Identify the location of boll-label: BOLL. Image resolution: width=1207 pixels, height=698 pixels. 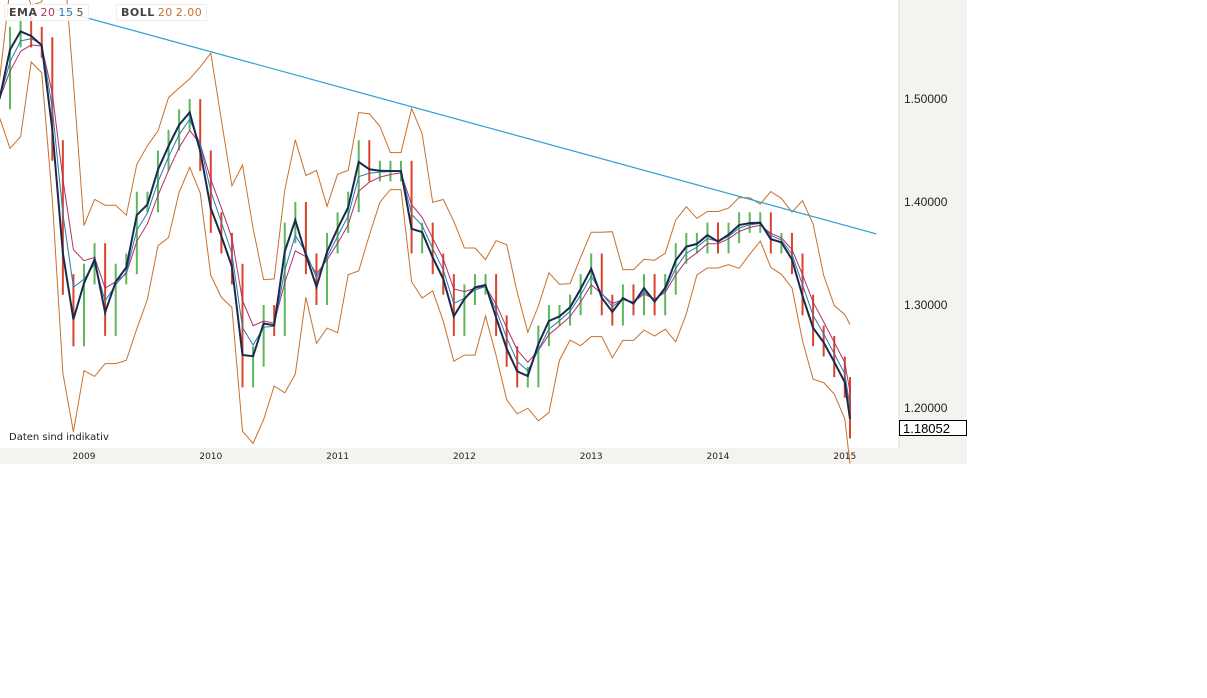
(138, 12).